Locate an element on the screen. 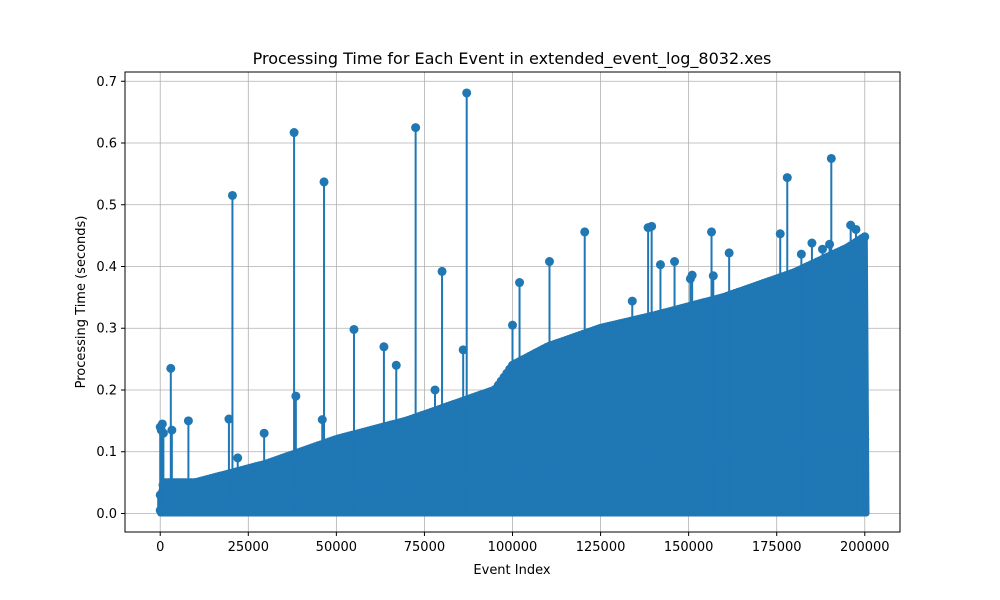 This screenshot has height=600, width=1000. y-tick-label: 0.4 is located at coordinates (106, 267).